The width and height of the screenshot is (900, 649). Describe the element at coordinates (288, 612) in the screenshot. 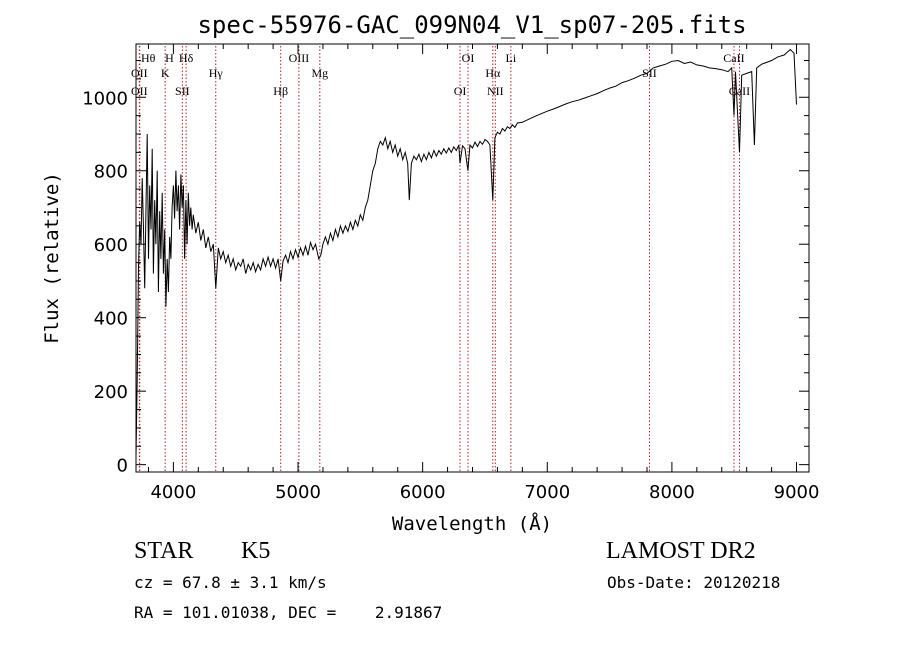

I see `coordinates-readout: RA = 101.01038, DEC = 2.91867` at that location.